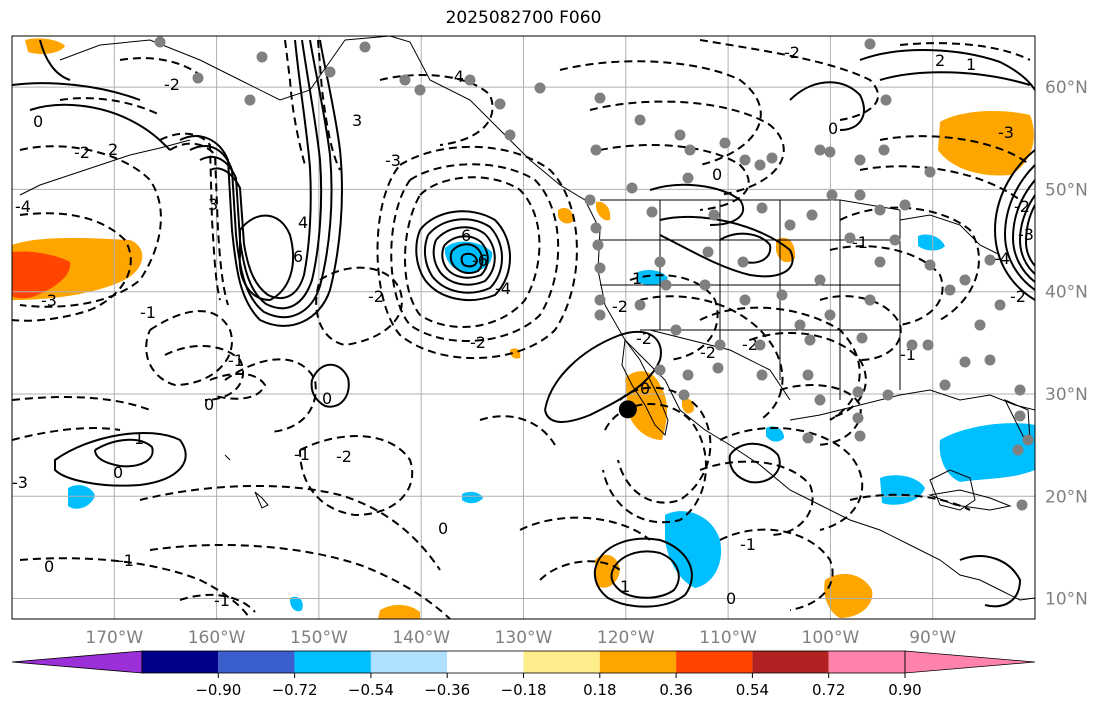 The width and height of the screenshot is (1105, 712). I want to click on baja-coast, so click(645, 387).